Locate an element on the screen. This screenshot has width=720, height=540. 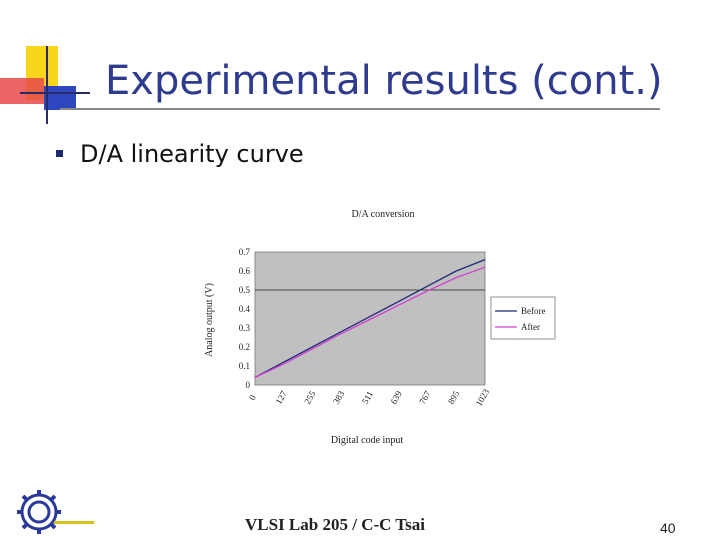
legend-box is located at coordinates (523, 318).